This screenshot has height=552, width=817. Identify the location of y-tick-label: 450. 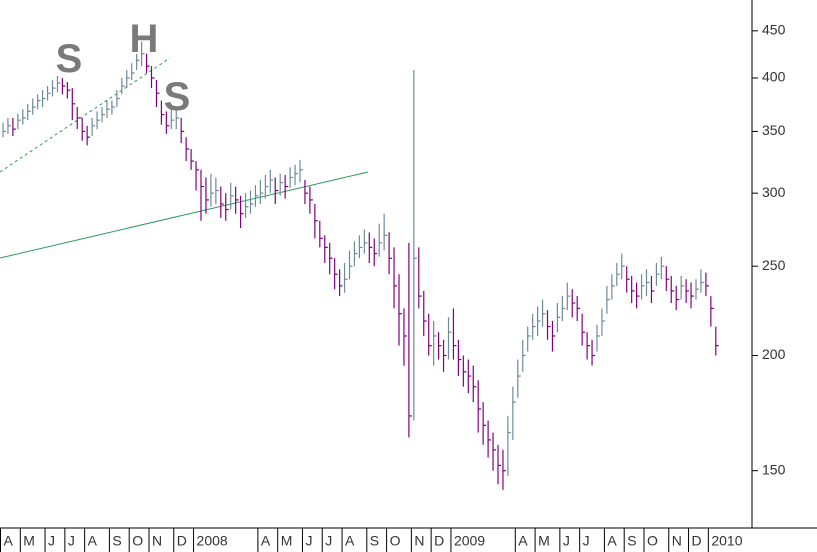
(774, 30).